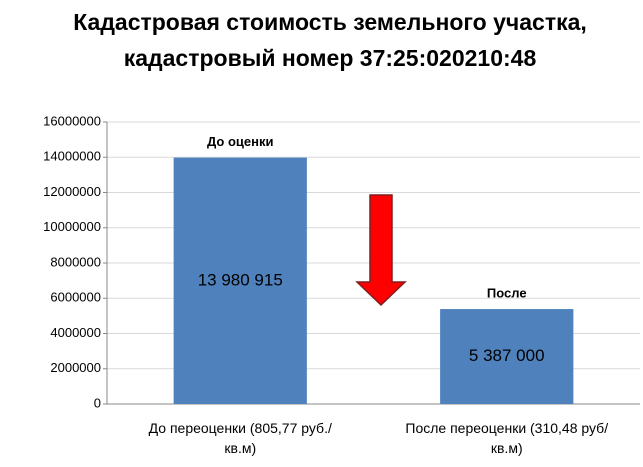 The height and width of the screenshot is (467, 643). I want to click on annotation: После, so click(507, 292).